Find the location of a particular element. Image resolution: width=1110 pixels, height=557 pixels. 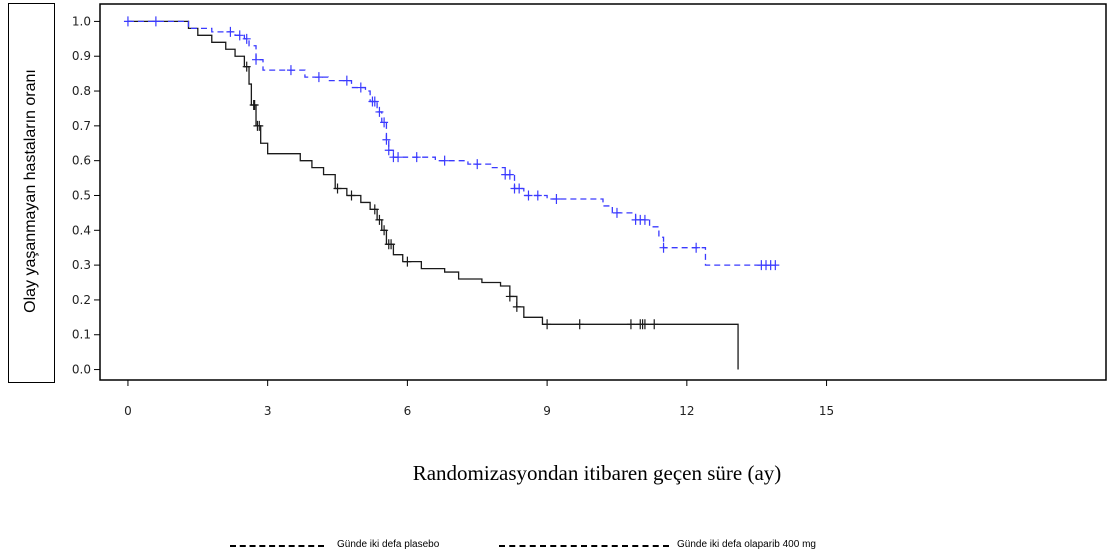

x-tick-label-4: 12 is located at coordinates (686, 411).